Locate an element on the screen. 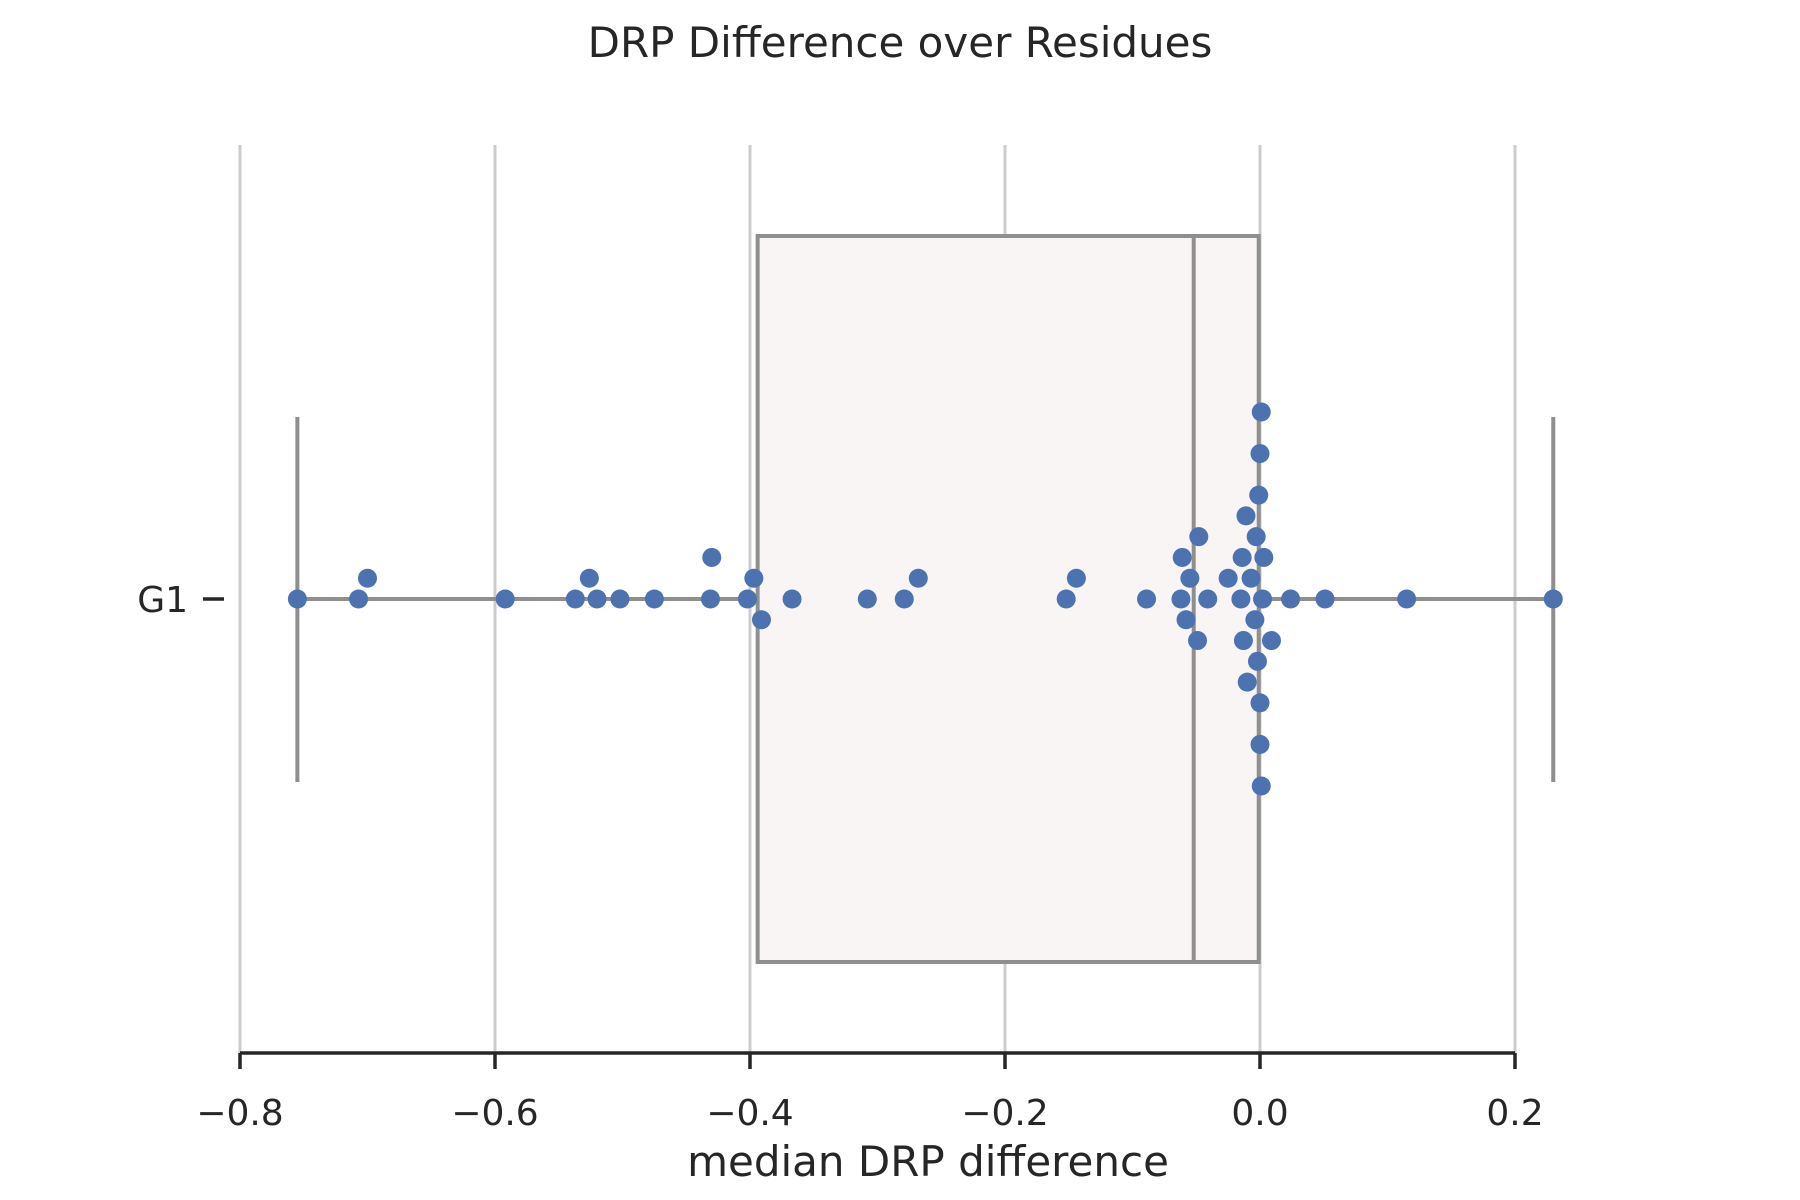  x-tick-label: −0.8 is located at coordinates (239, 1113).